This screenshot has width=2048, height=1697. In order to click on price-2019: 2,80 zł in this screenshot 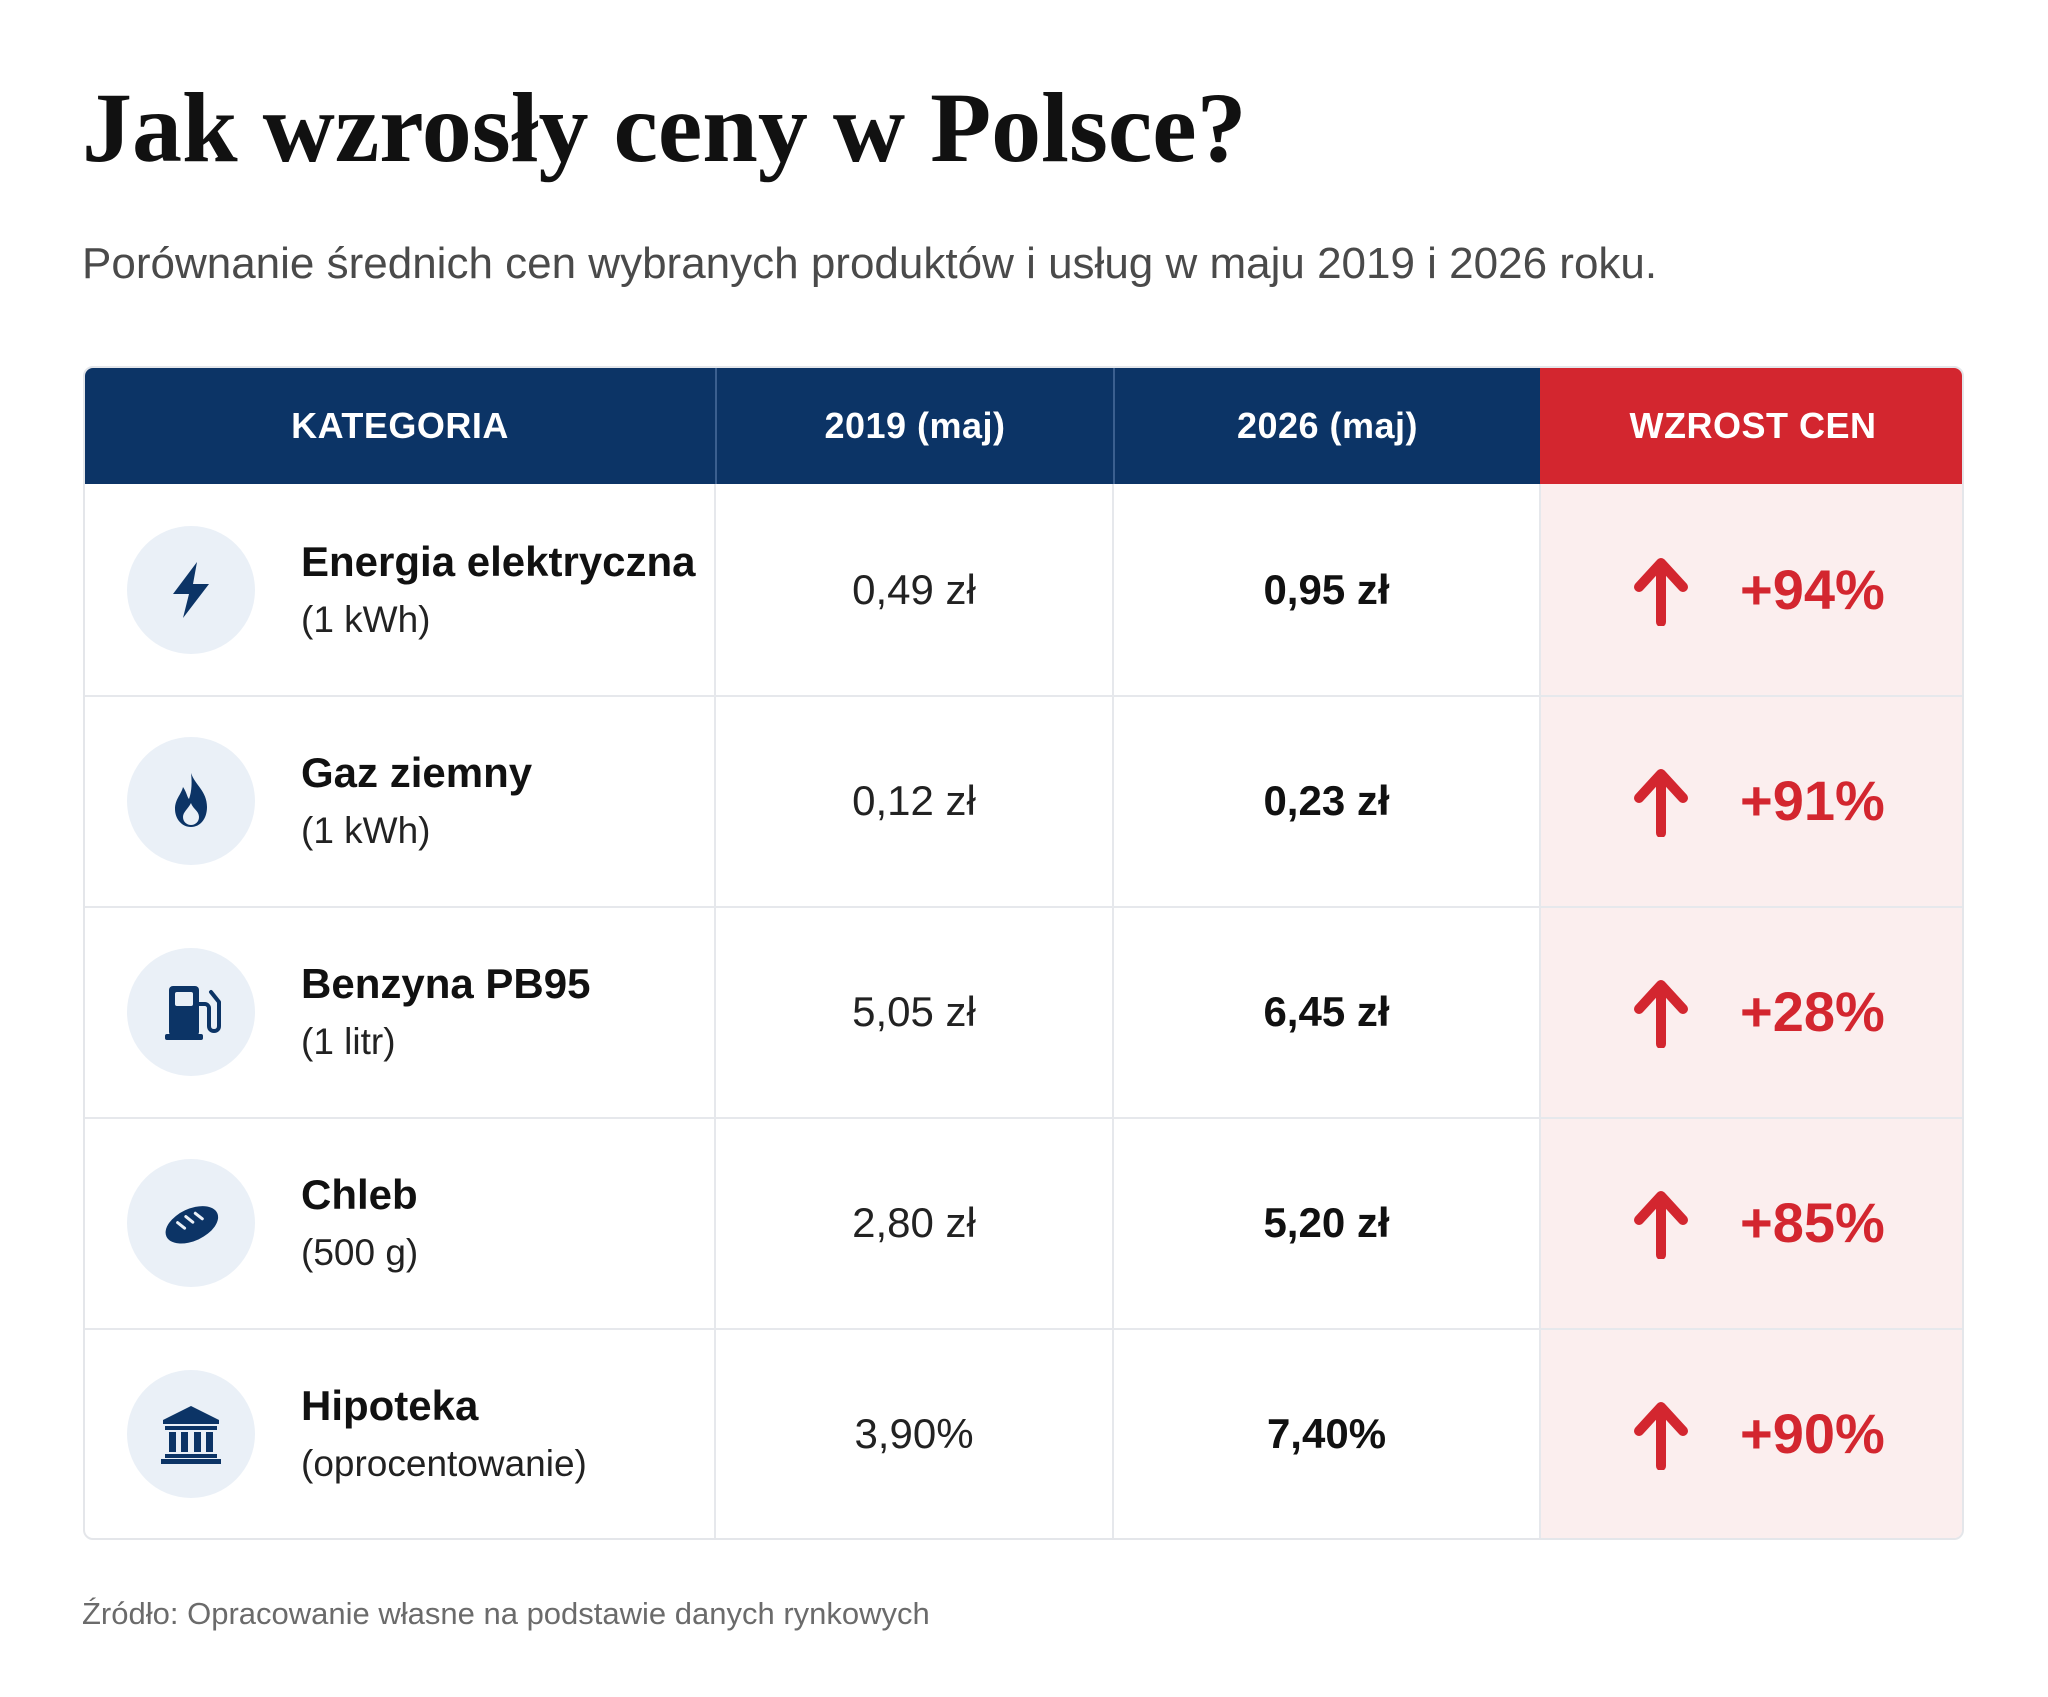, I will do `click(914, 1222)`.